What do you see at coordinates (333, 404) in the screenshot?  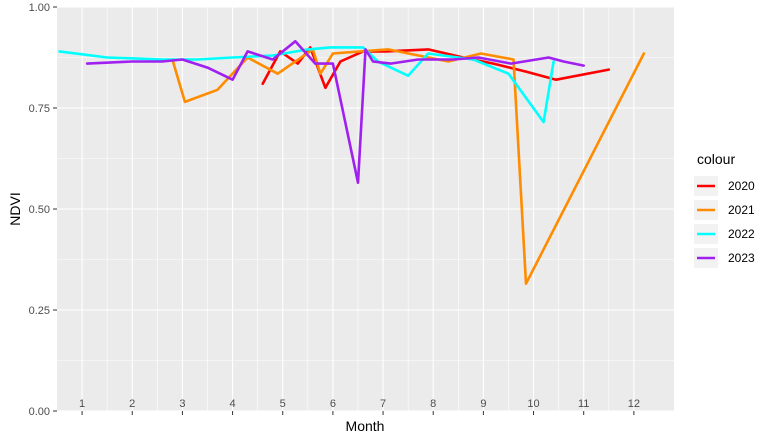 I see `x-tick-label: 6` at bounding box center [333, 404].